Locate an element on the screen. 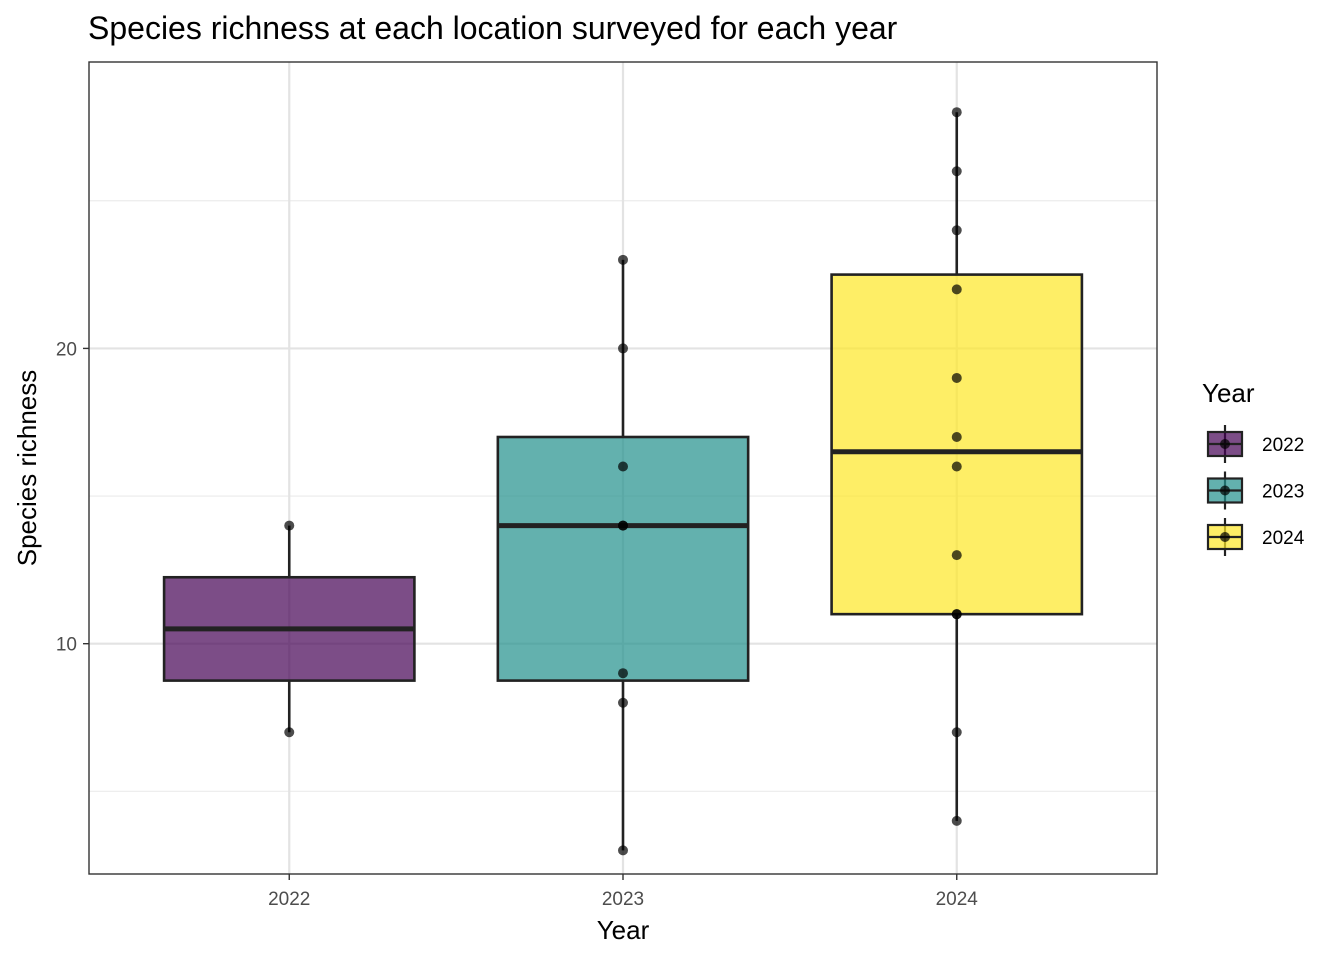 The height and width of the screenshot is (960, 1344). x-axis-title: Year is located at coordinates (623, 930).